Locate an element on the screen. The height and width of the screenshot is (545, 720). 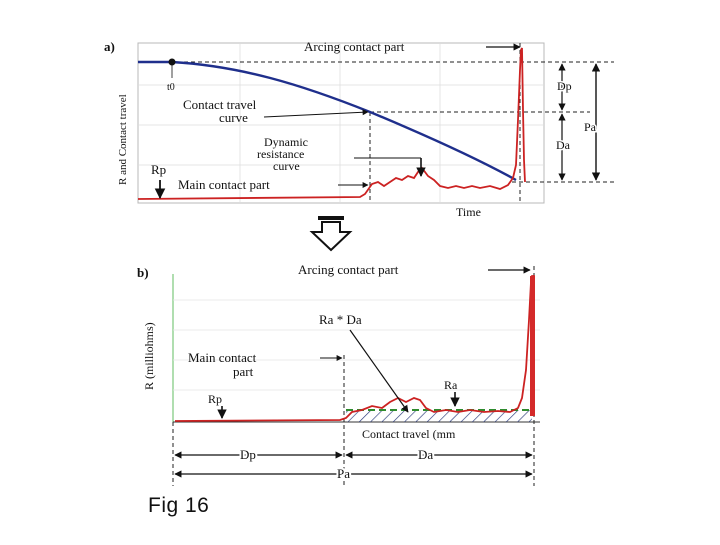
panel-a-pa-label: Pa is located at coordinates (590, 127).